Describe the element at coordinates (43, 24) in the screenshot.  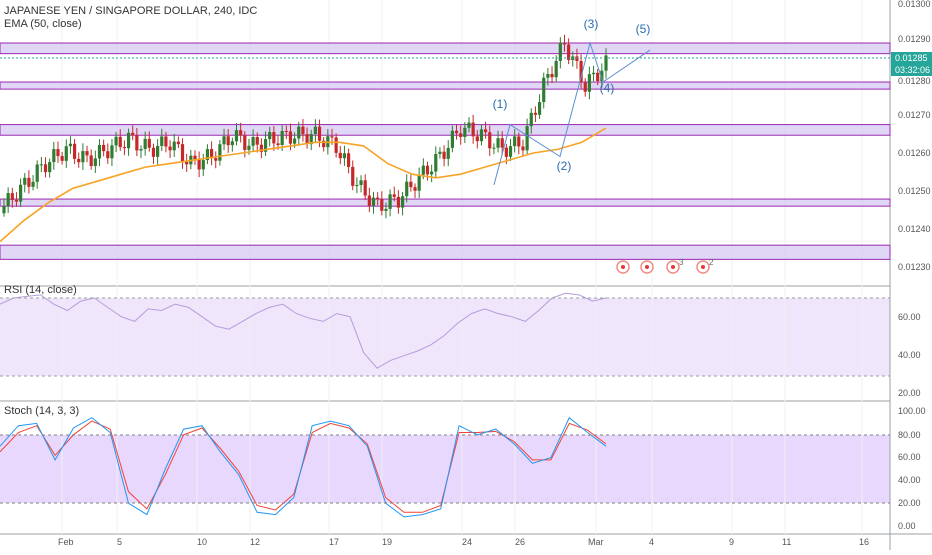
I see `ema-indicator-label: EMA (50, close)` at that location.